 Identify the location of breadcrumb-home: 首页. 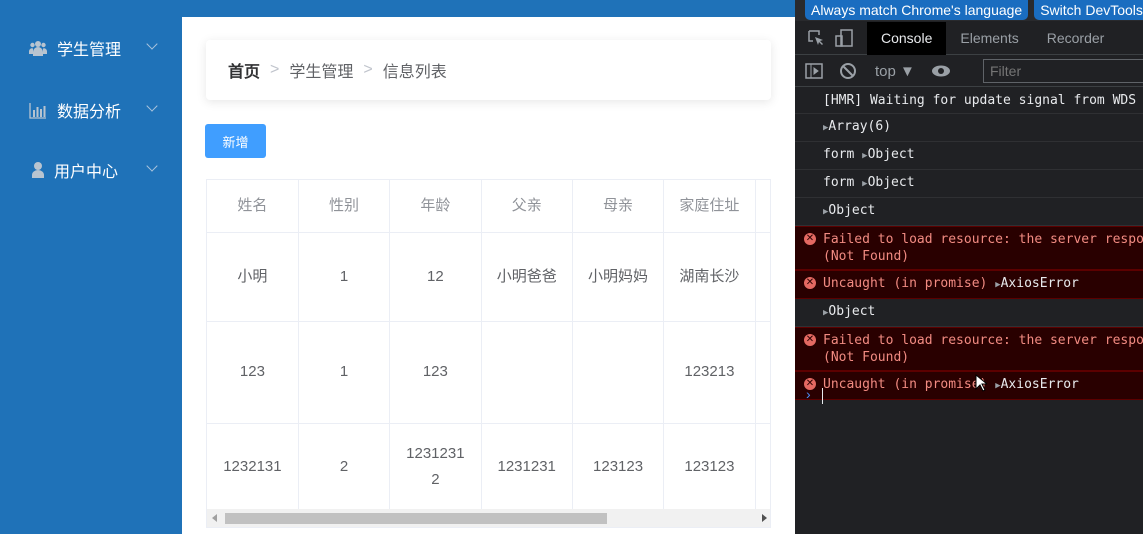
(244, 72).